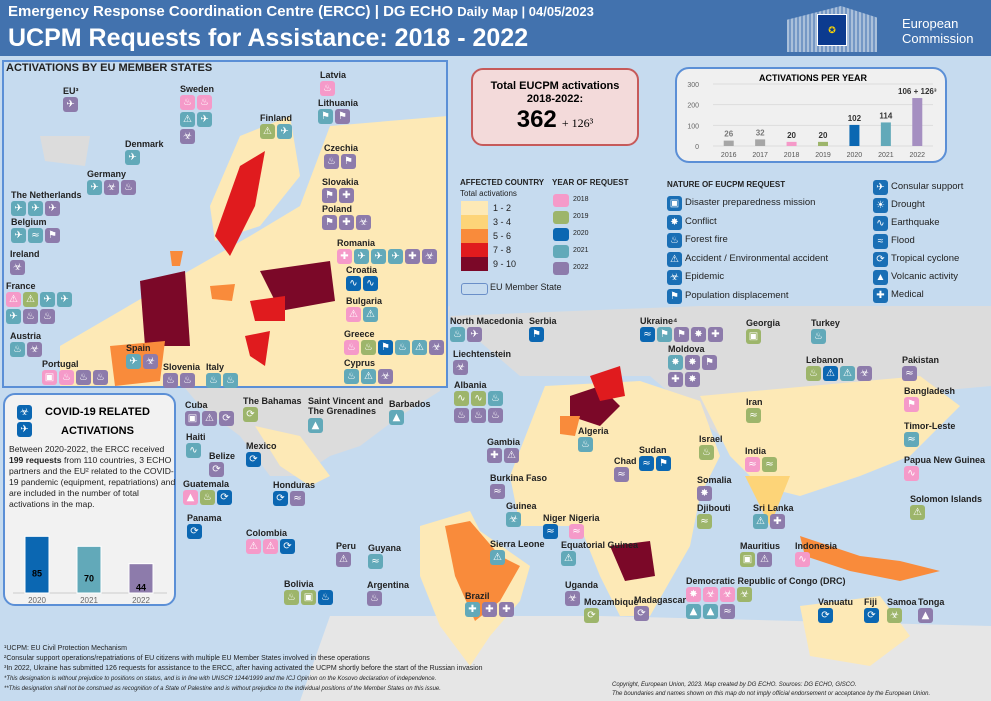 The height and width of the screenshot is (701, 991). Describe the element at coordinates (215, 367) in the screenshot. I see `country-label: Italy` at that location.